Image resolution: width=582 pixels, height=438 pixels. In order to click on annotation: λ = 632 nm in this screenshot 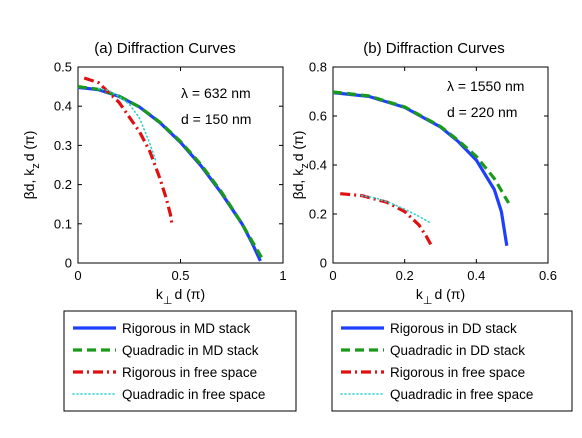, I will do `click(216, 93)`.